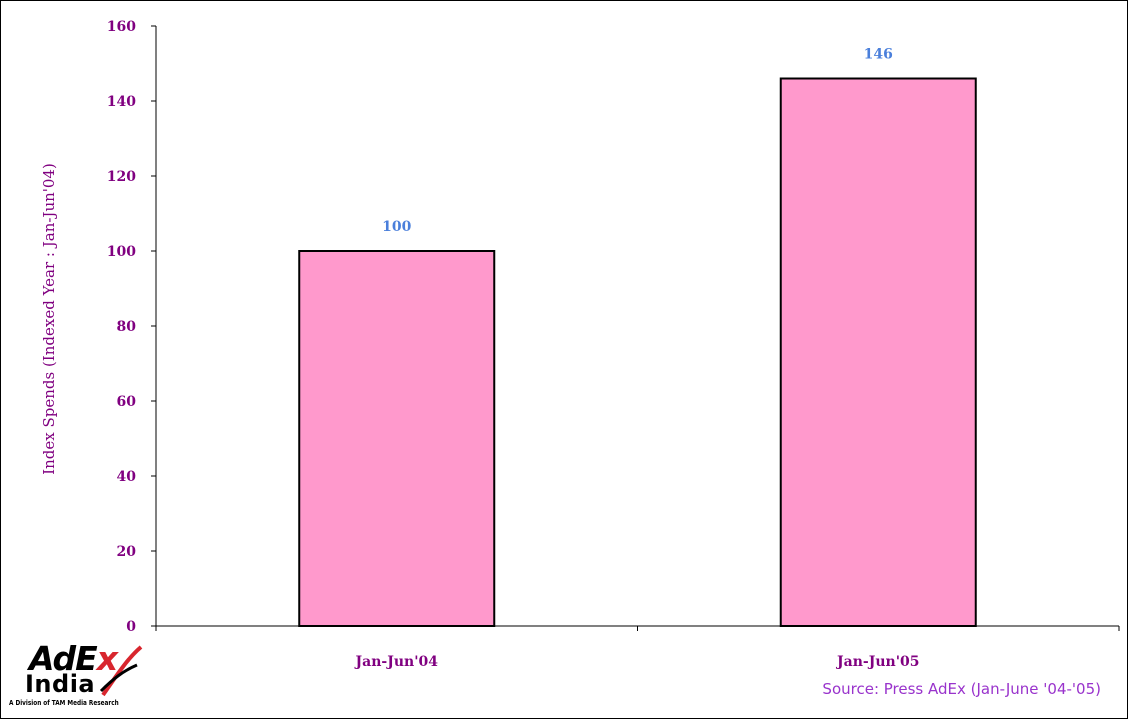  What do you see at coordinates (396, 227) in the screenshot?
I see `bar-value-label: 100` at bounding box center [396, 227].